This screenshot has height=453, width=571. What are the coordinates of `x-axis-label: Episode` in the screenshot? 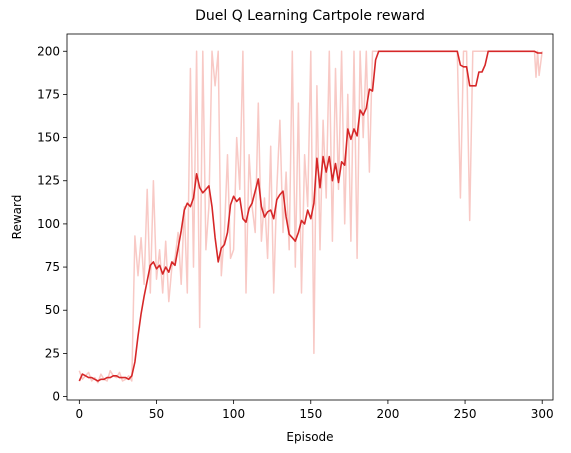 It's located at (309, 437).